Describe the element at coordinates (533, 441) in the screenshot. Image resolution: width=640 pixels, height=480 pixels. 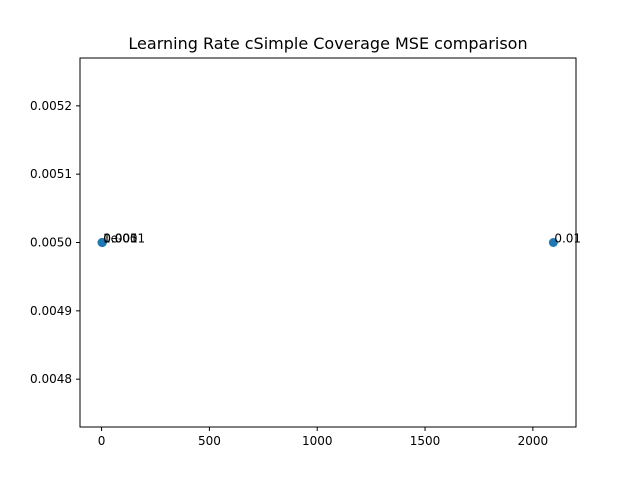
I see `x-tick-label: 2000` at that location.